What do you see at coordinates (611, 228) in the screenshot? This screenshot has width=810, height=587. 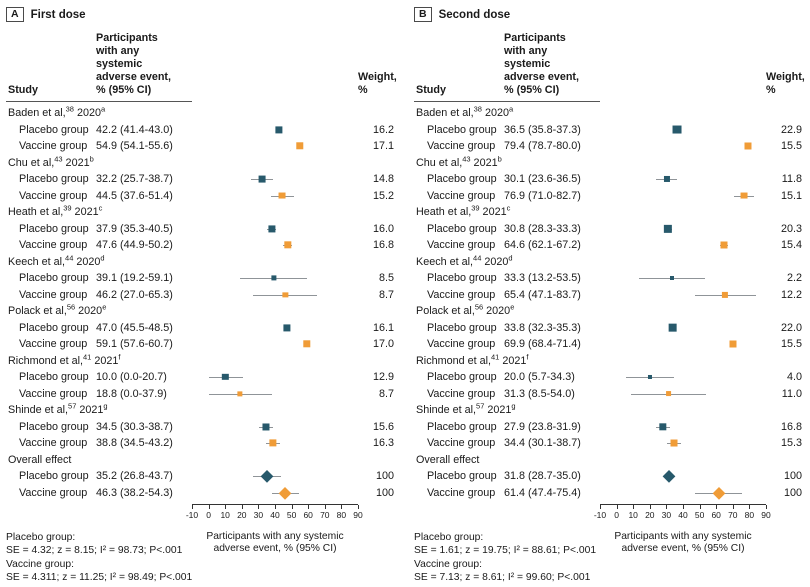 I see `placebo-group-row: Placebo group 30.8 (28.3-33.3) 20.3` at bounding box center [611, 228].